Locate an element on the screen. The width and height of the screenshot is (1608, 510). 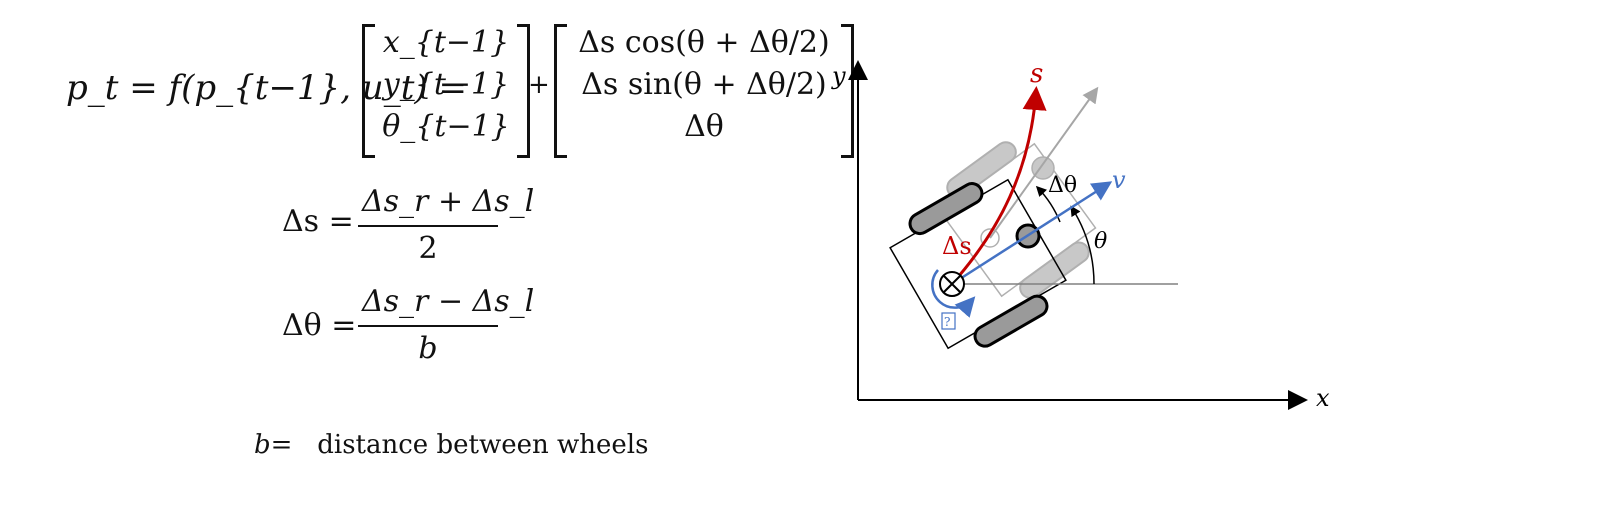
increment-vector-row-1: Δs cos(θ + Δθ/2) is located at coordinates (704, 42).